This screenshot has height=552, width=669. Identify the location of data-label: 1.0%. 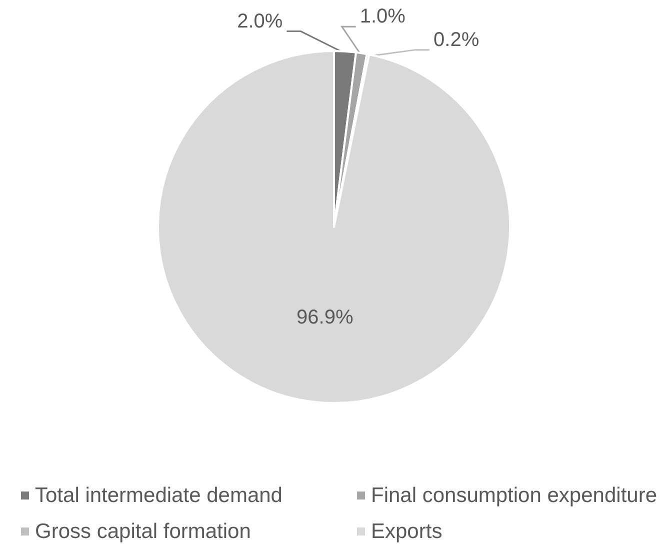
(383, 17).